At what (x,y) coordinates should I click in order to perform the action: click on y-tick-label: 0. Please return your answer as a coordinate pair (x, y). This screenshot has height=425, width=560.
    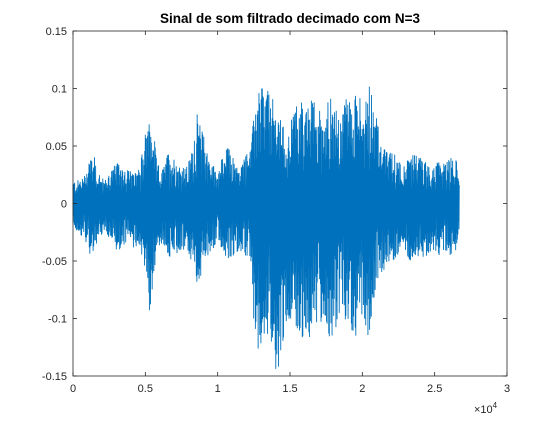
    Looking at the image, I should click on (64, 205).